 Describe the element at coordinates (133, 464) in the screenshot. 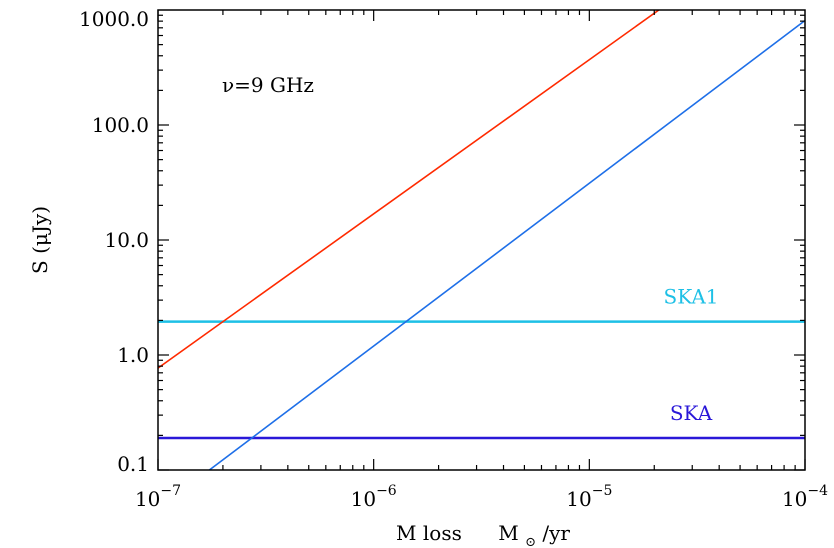

I see `y-tick-label: 0.1` at that location.